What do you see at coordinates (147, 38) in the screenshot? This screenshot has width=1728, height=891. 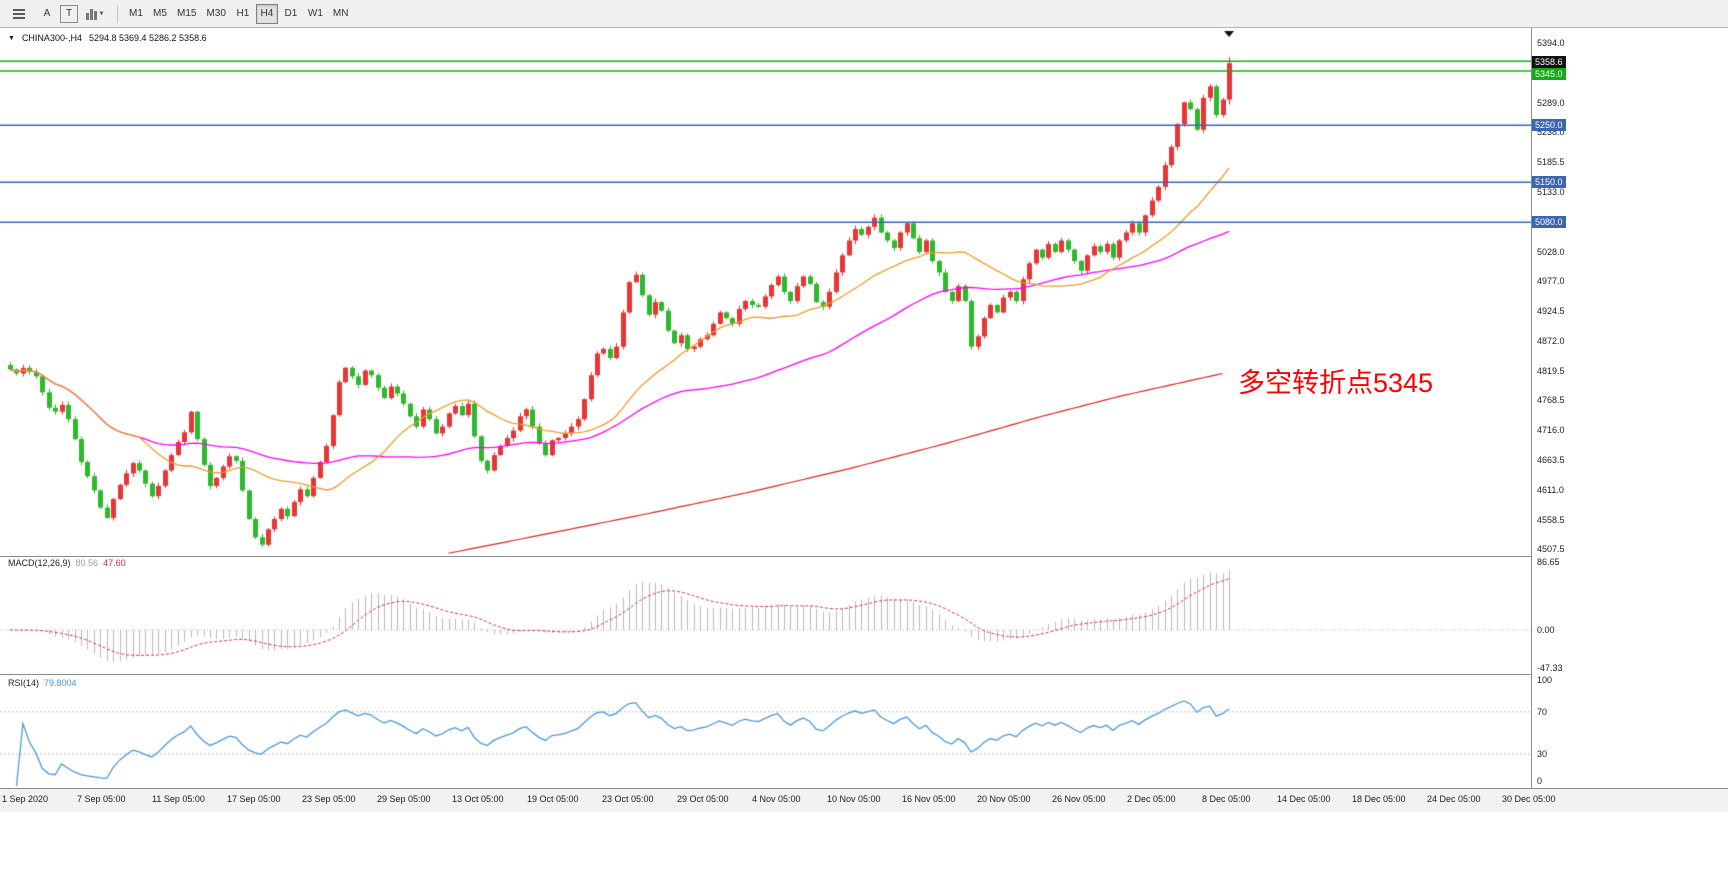 I see `ohlc-values: 5294.8 5369.4 5286.2 5358.6` at bounding box center [147, 38].